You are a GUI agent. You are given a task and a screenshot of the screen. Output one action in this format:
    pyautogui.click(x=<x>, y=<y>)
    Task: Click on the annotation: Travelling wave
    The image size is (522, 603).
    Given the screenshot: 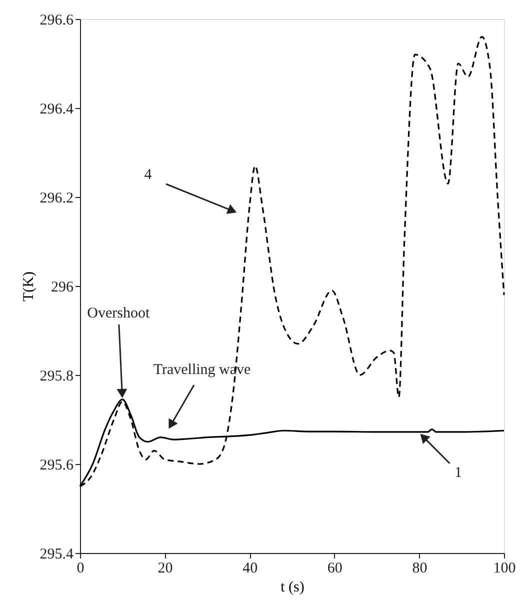 What is the action you would take?
    pyautogui.click(x=202, y=370)
    